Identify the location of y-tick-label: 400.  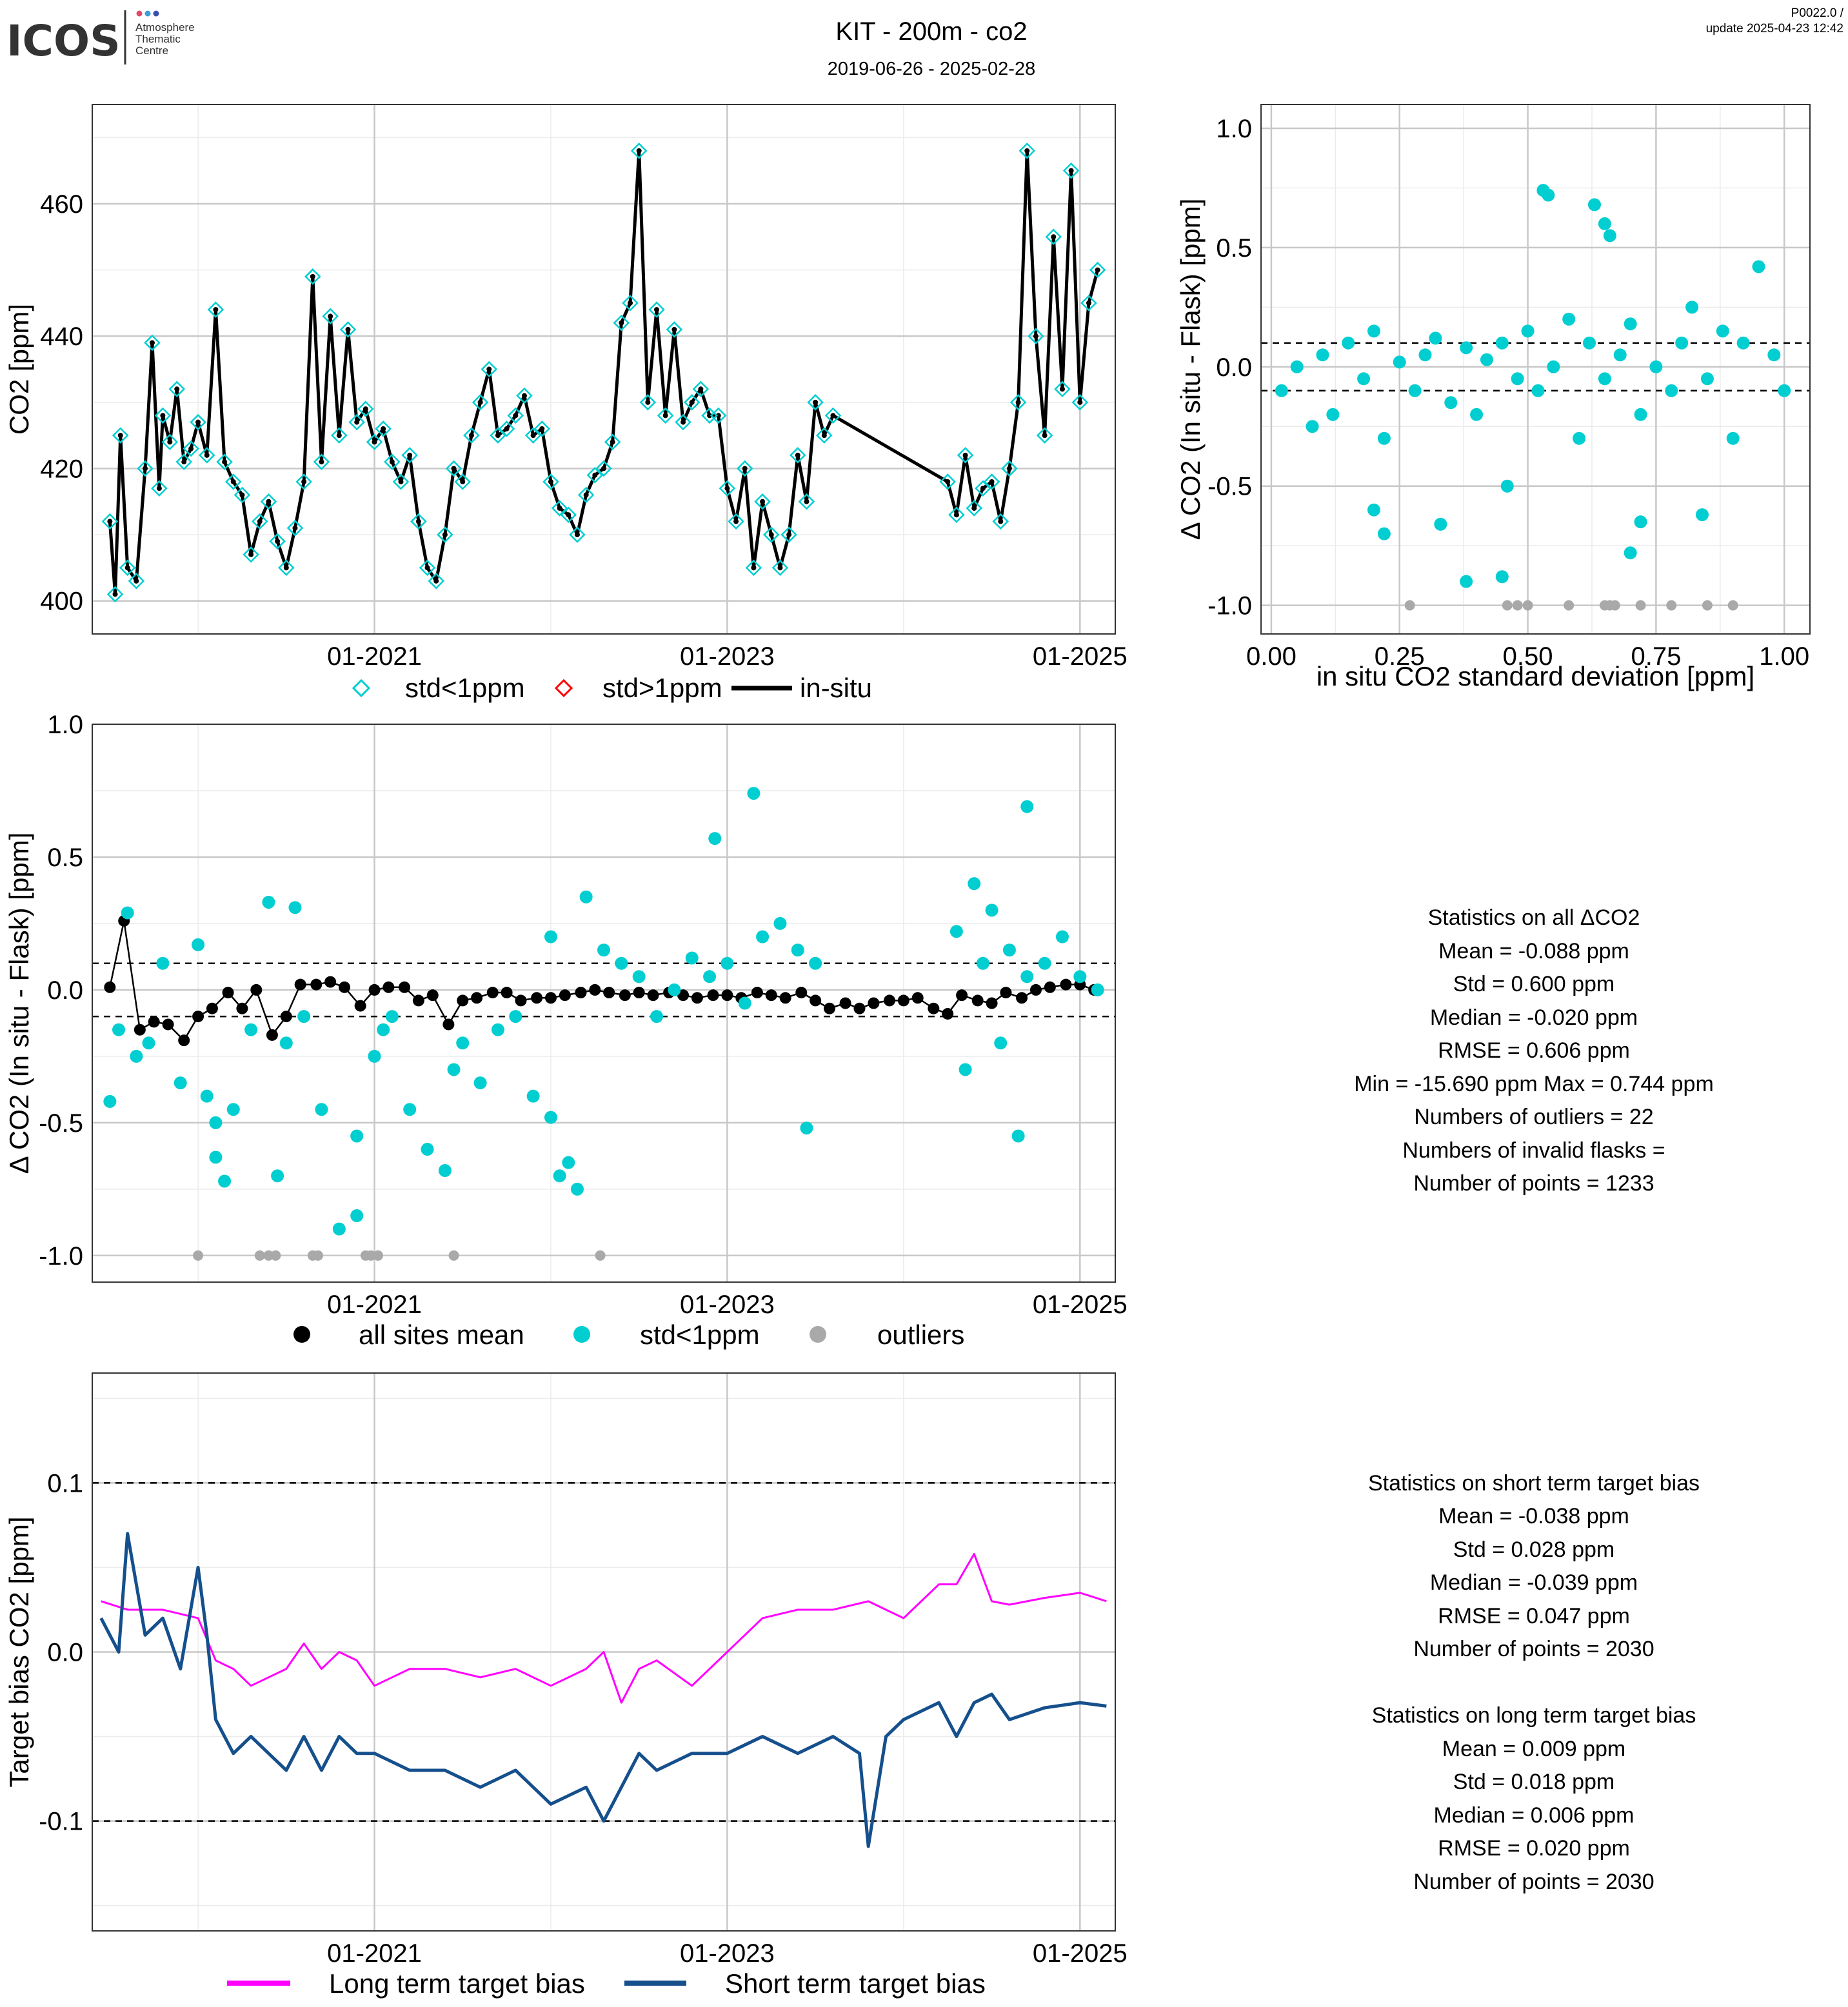
(62, 602).